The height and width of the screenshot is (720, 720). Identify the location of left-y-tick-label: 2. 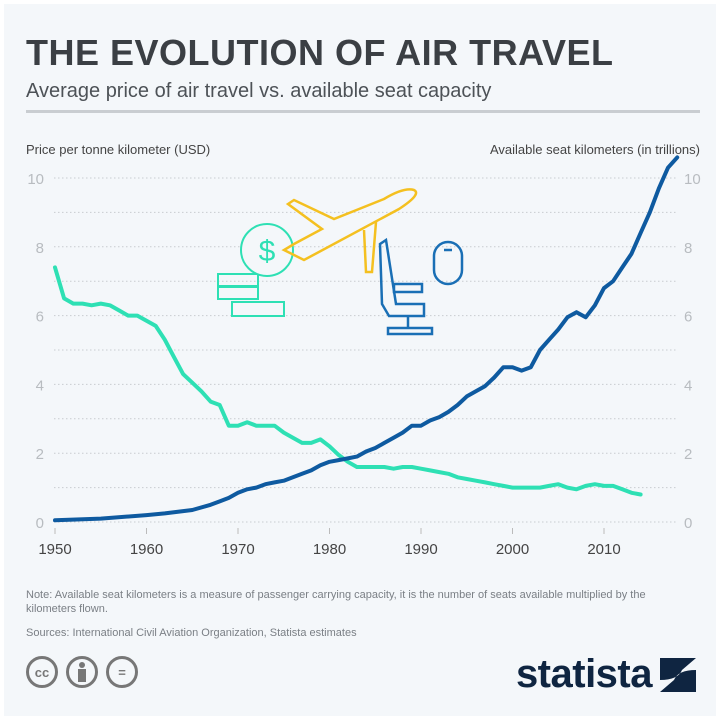
(40, 454).